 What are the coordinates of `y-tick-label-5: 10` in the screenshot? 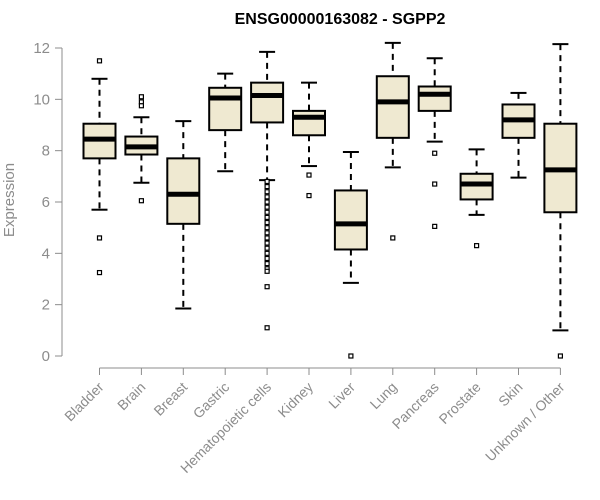 It's located at (41, 99).